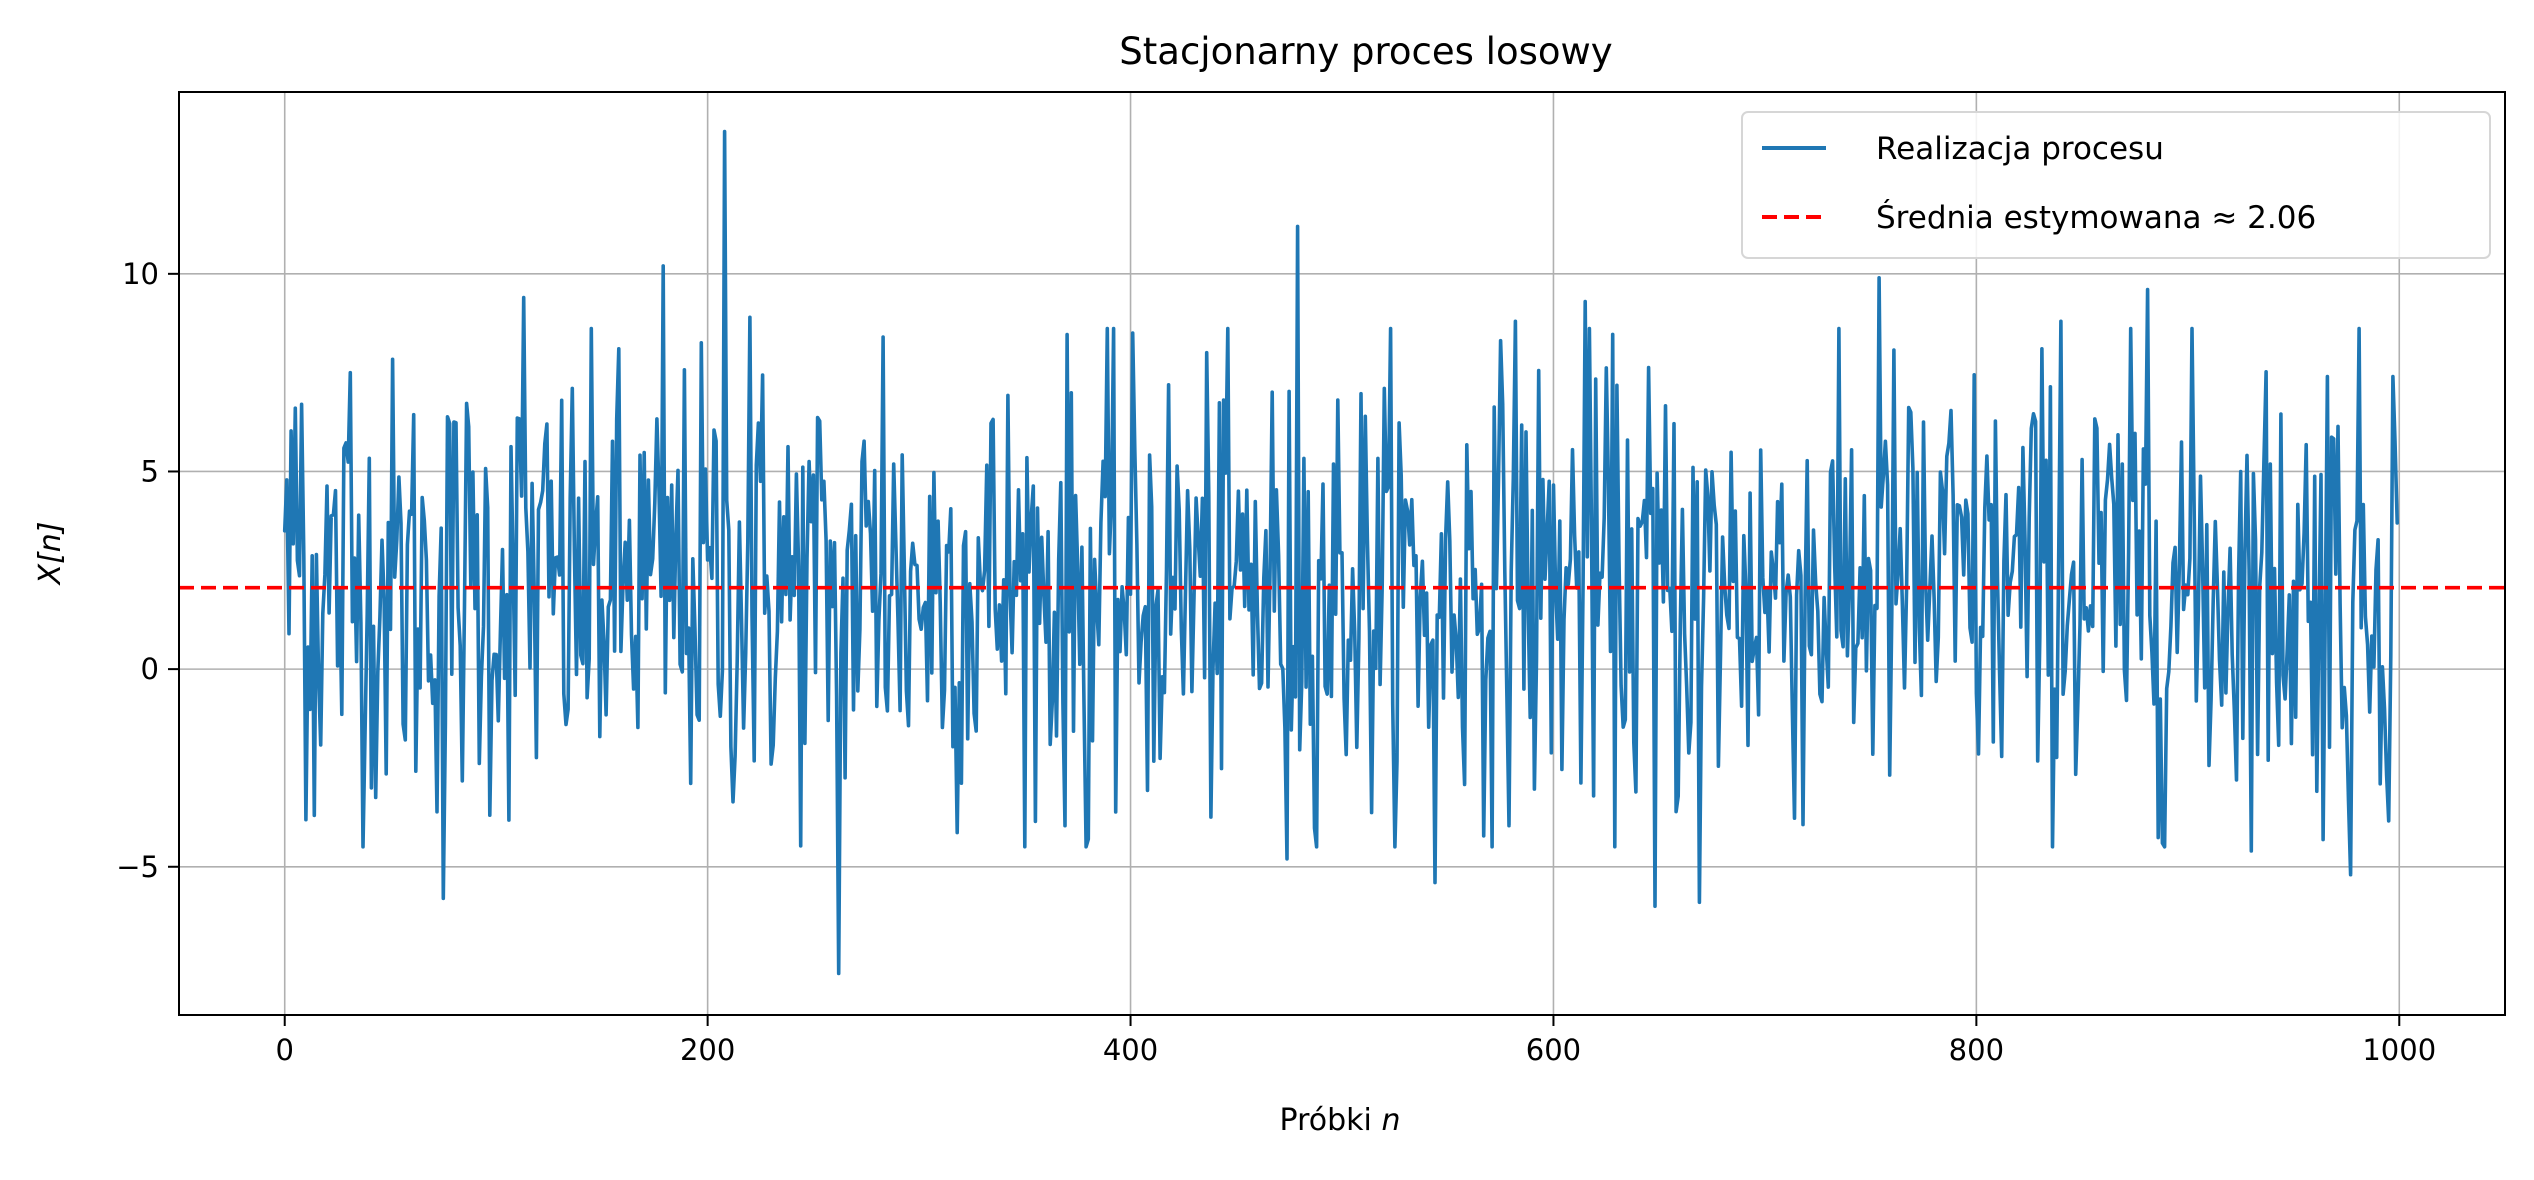 This screenshot has height=1180, width=2534. Describe the element at coordinates (1331, 1120) in the screenshot. I see `x-axis-label-main: Próbki` at that location.